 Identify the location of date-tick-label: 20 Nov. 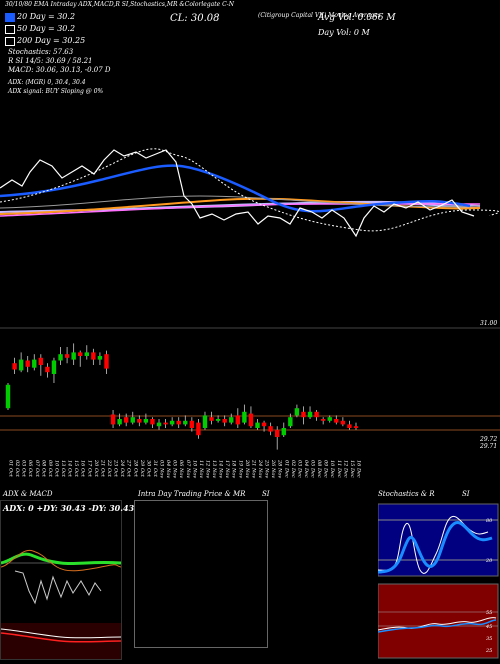
(247, 468).